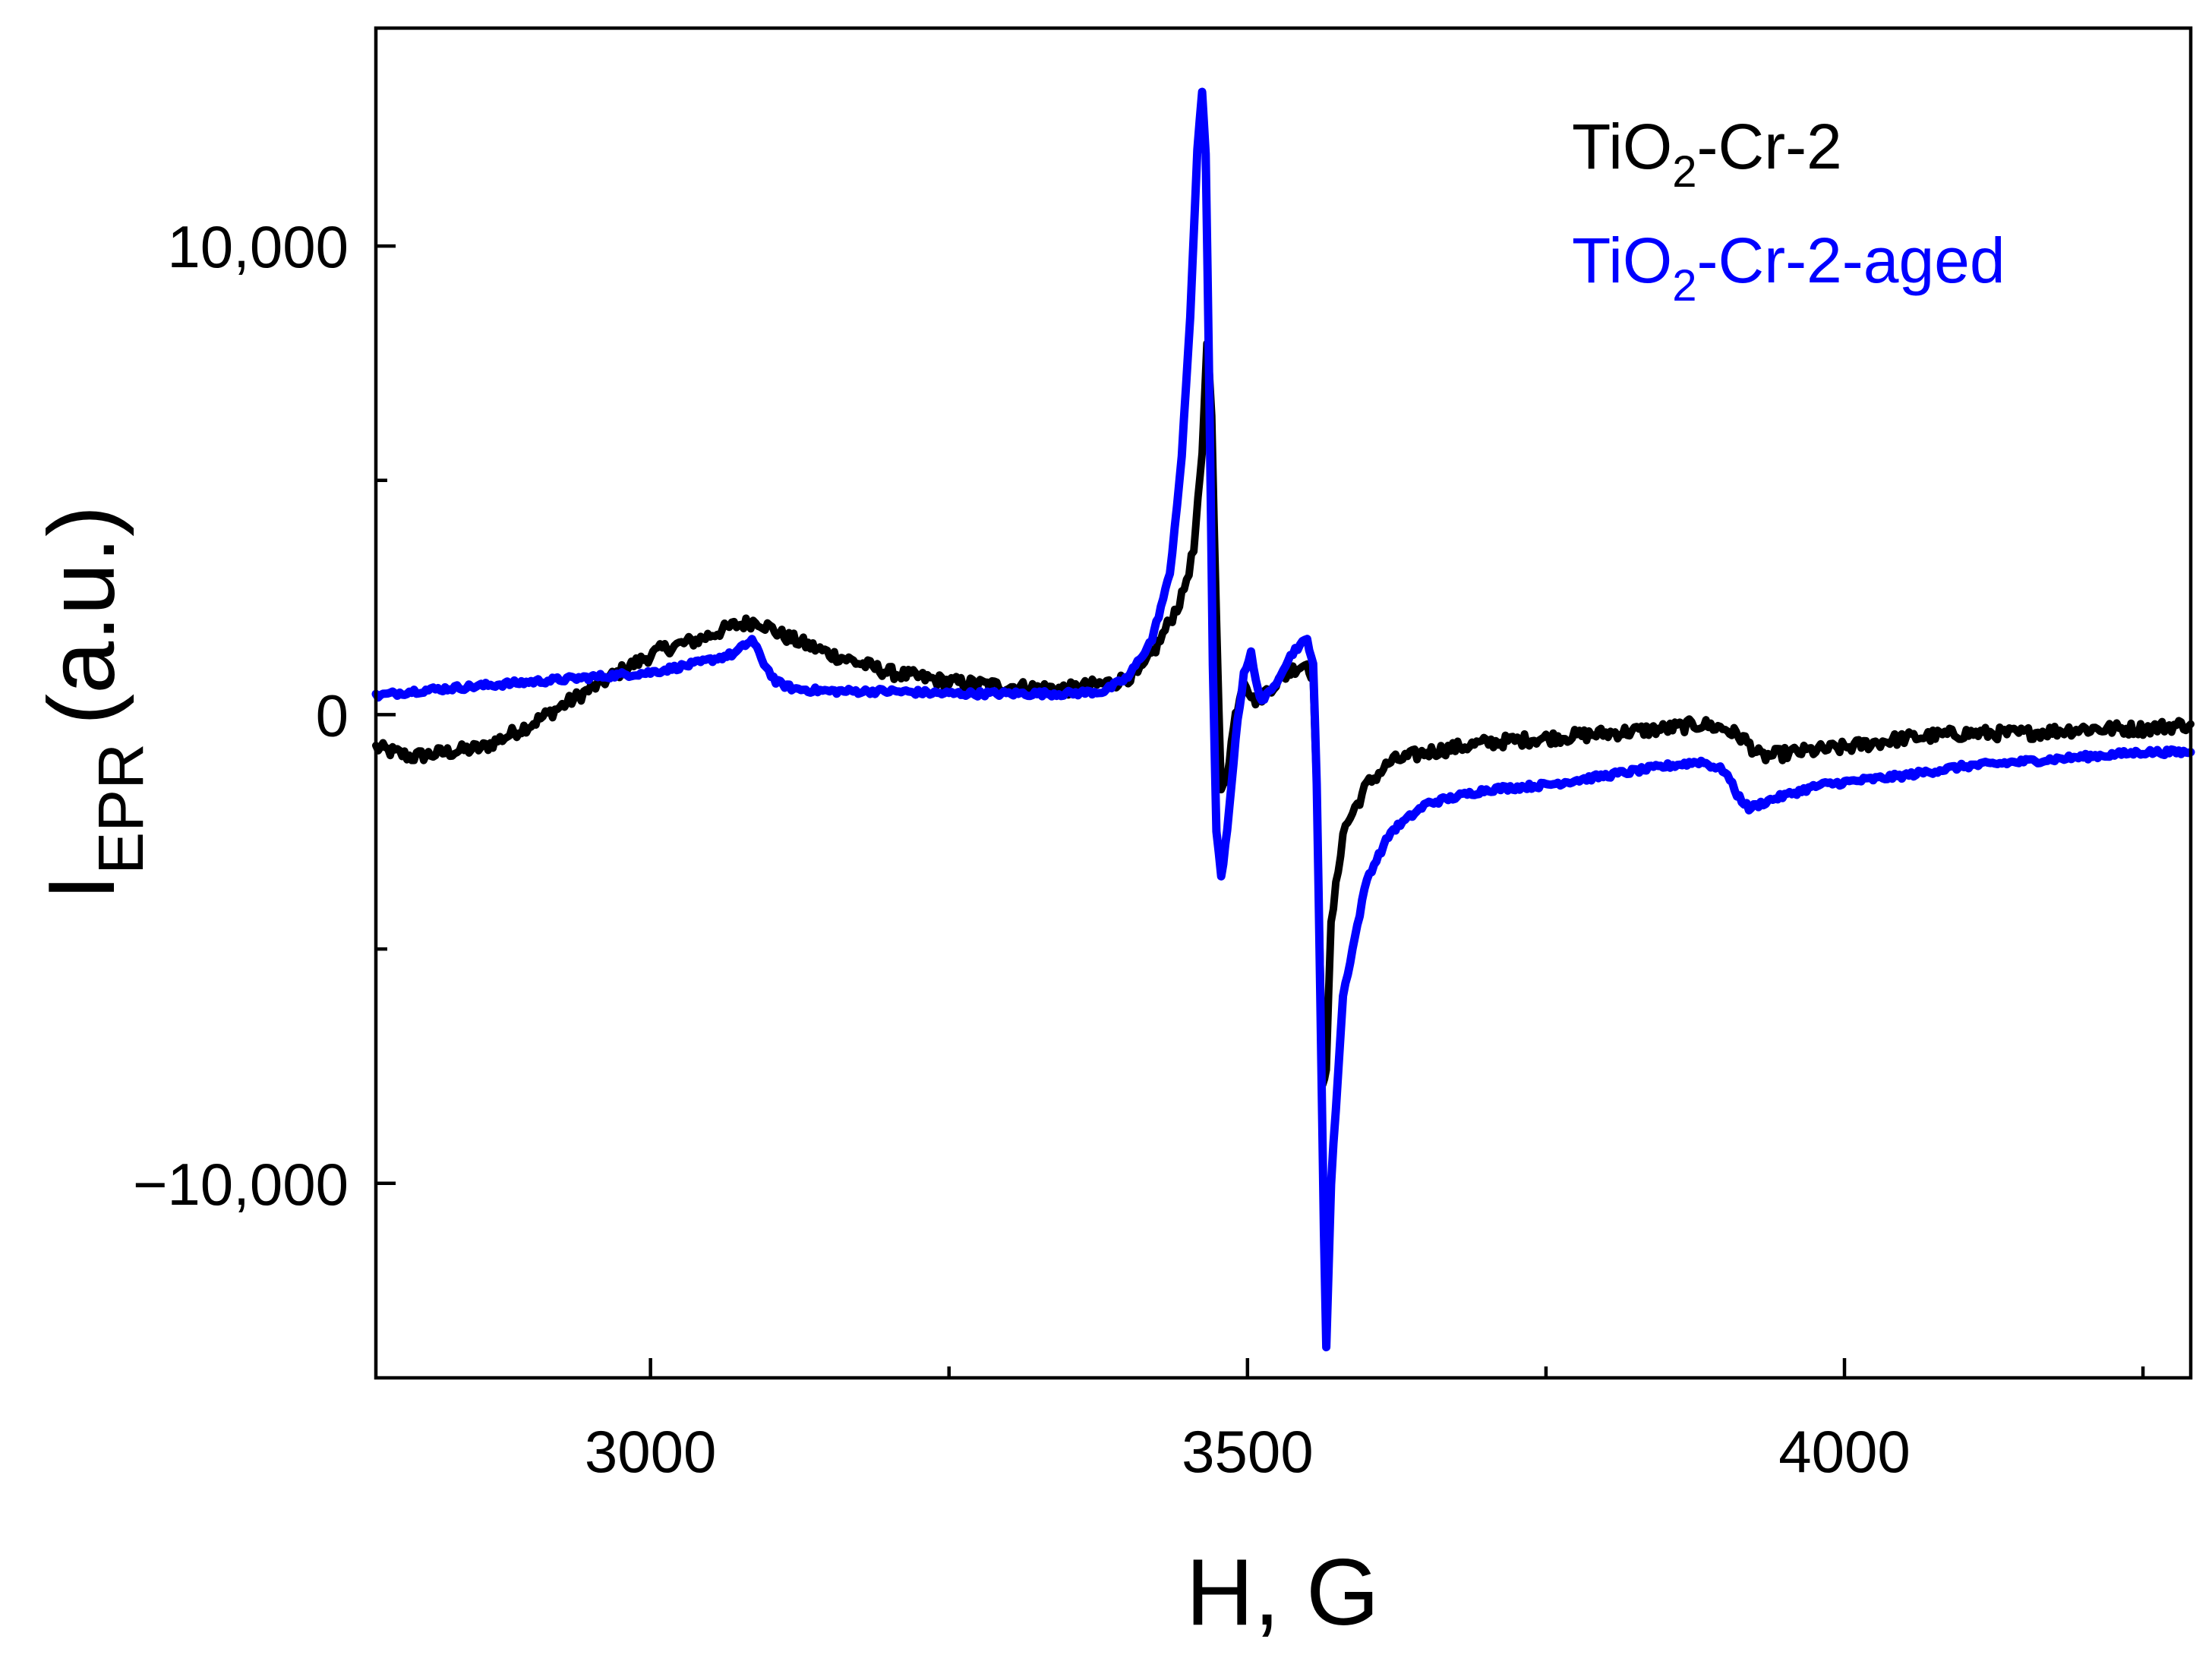  What do you see at coordinates (1248, 1451) in the screenshot?
I see `x-tick-label: 3500` at bounding box center [1248, 1451].